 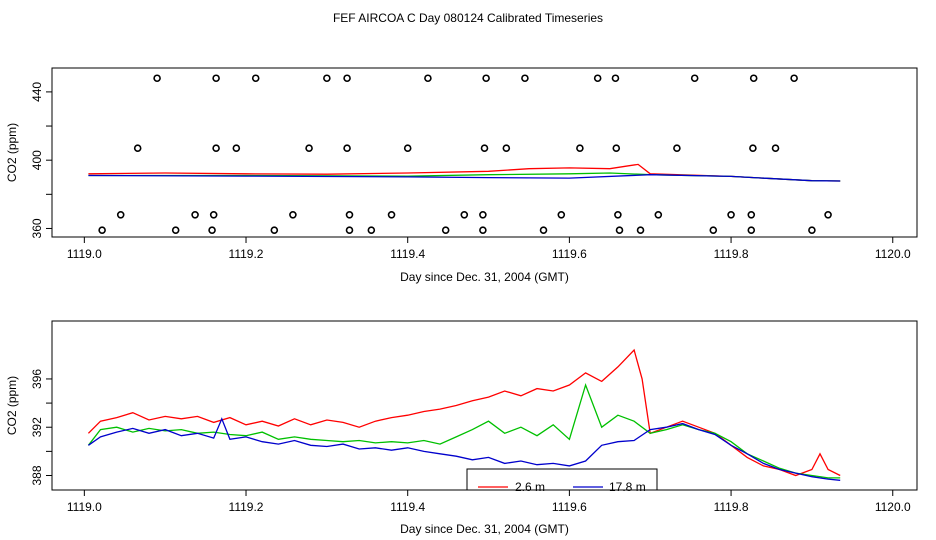 I want to click on bottom-y-tick-label: 388, so click(x=37, y=475).